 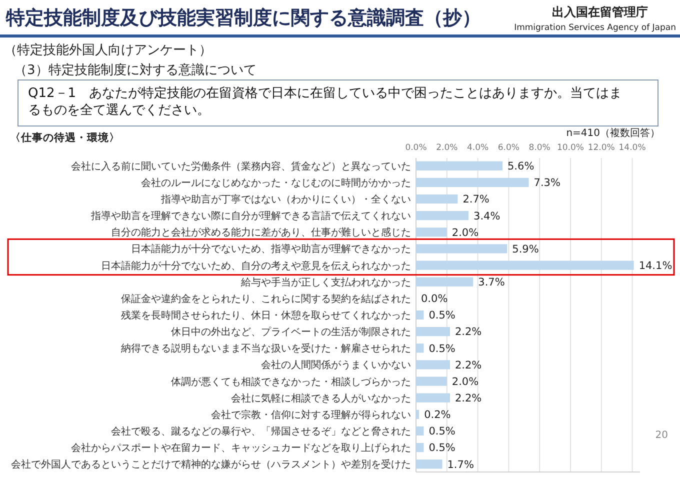 What do you see at coordinates (539, 148) in the screenshot?
I see `x-tick-label: 8.0%` at bounding box center [539, 148].